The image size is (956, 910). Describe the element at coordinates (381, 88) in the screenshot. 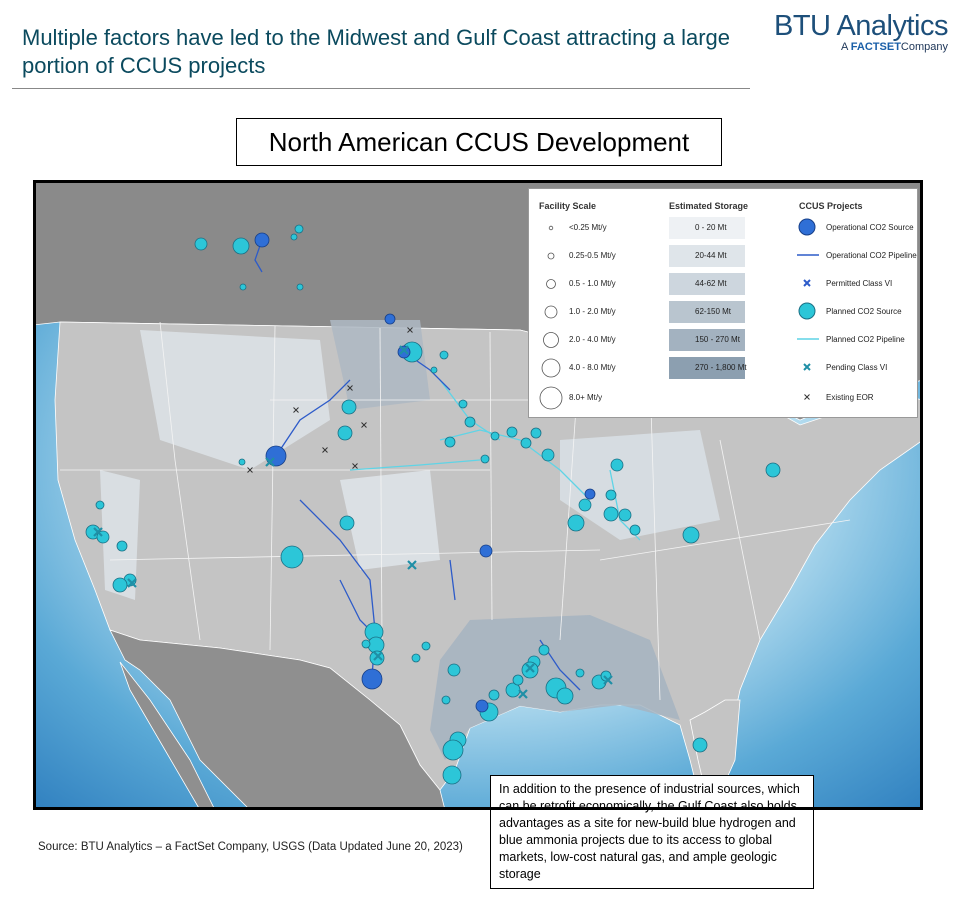

I see `header-rule` at that location.